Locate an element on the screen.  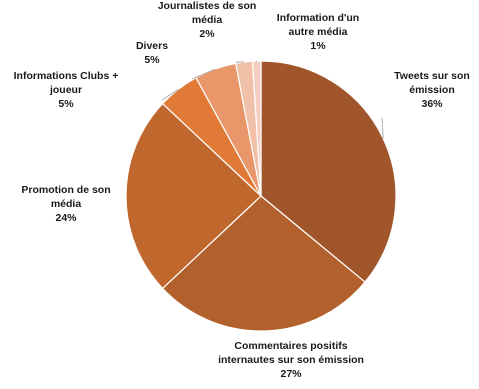
slice-label-5: Journalistes de son média 2% is located at coordinates (207, 20).